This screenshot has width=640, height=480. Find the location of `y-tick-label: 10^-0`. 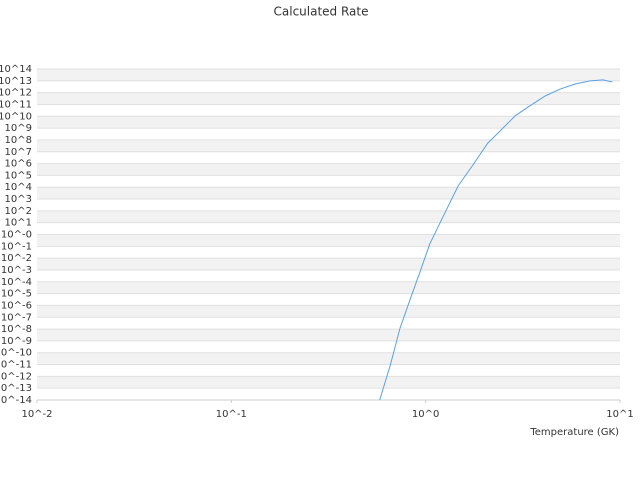

y-tick-label: 10^-0 is located at coordinates (16, 235).